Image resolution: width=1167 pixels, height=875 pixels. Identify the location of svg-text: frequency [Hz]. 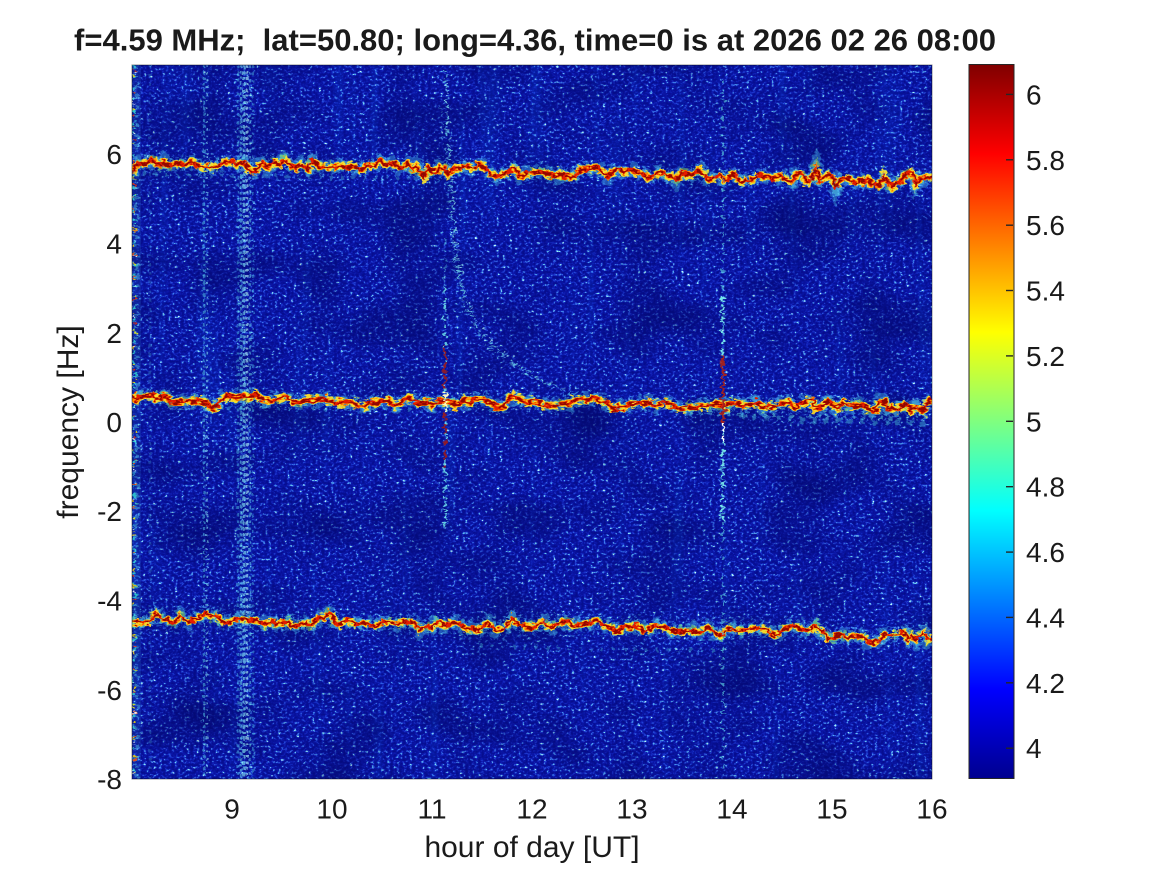
(68, 421).